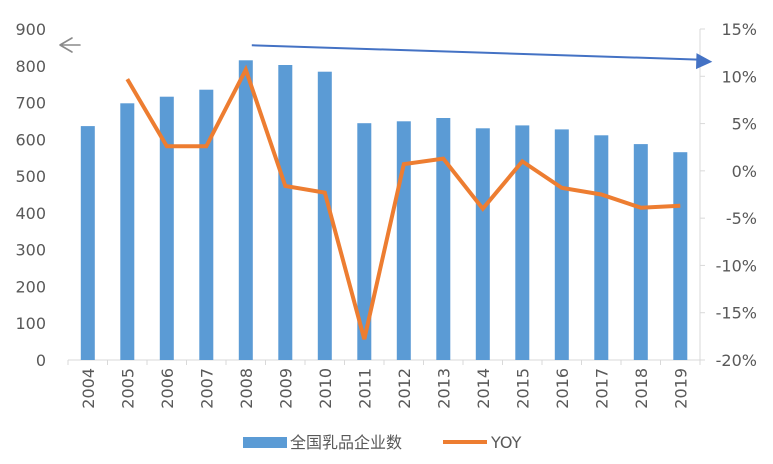 The height and width of the screenshot is (464, 773). What do you see at coordinates (704, 61) in the screenshot?
I see `trend-arrow-head` at bounding box center [704, 61].